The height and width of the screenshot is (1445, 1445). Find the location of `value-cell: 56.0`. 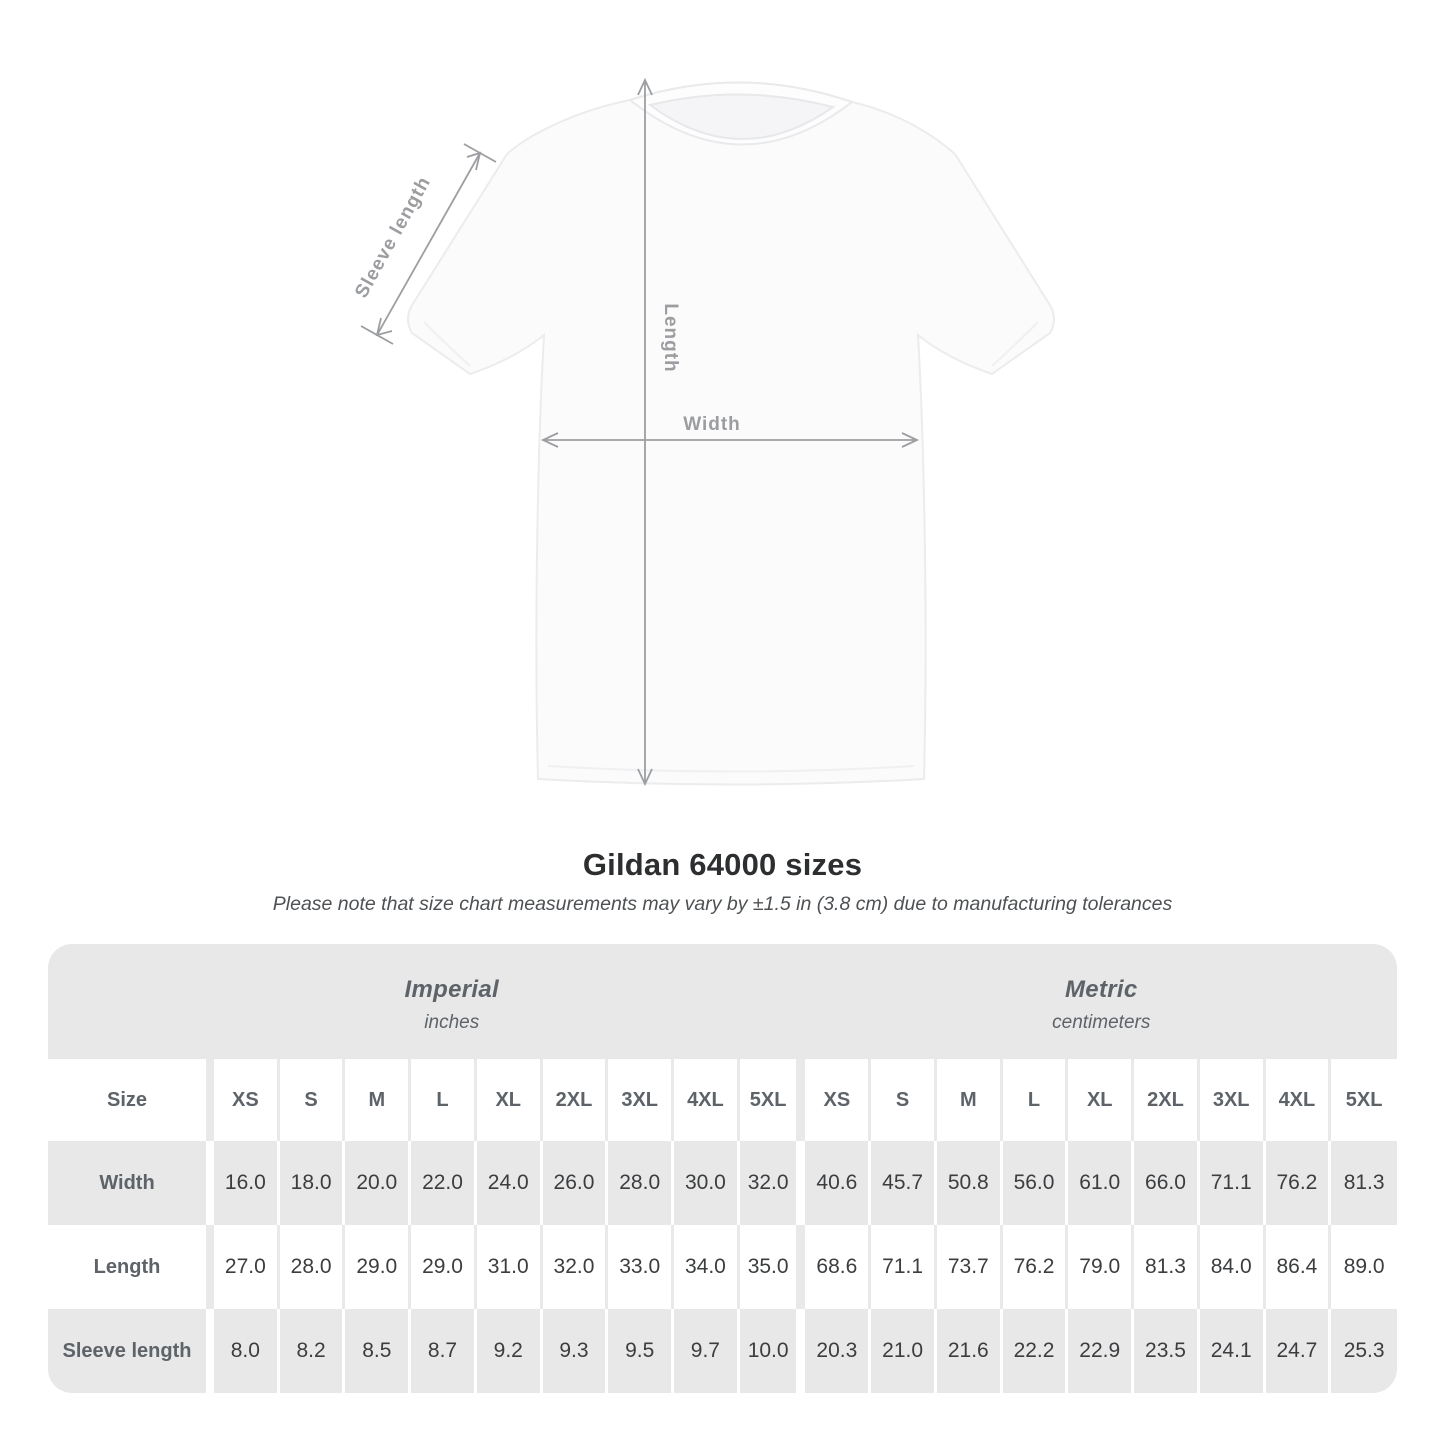

value-cell: 56.0 is located at coordinates (1036, 1183).